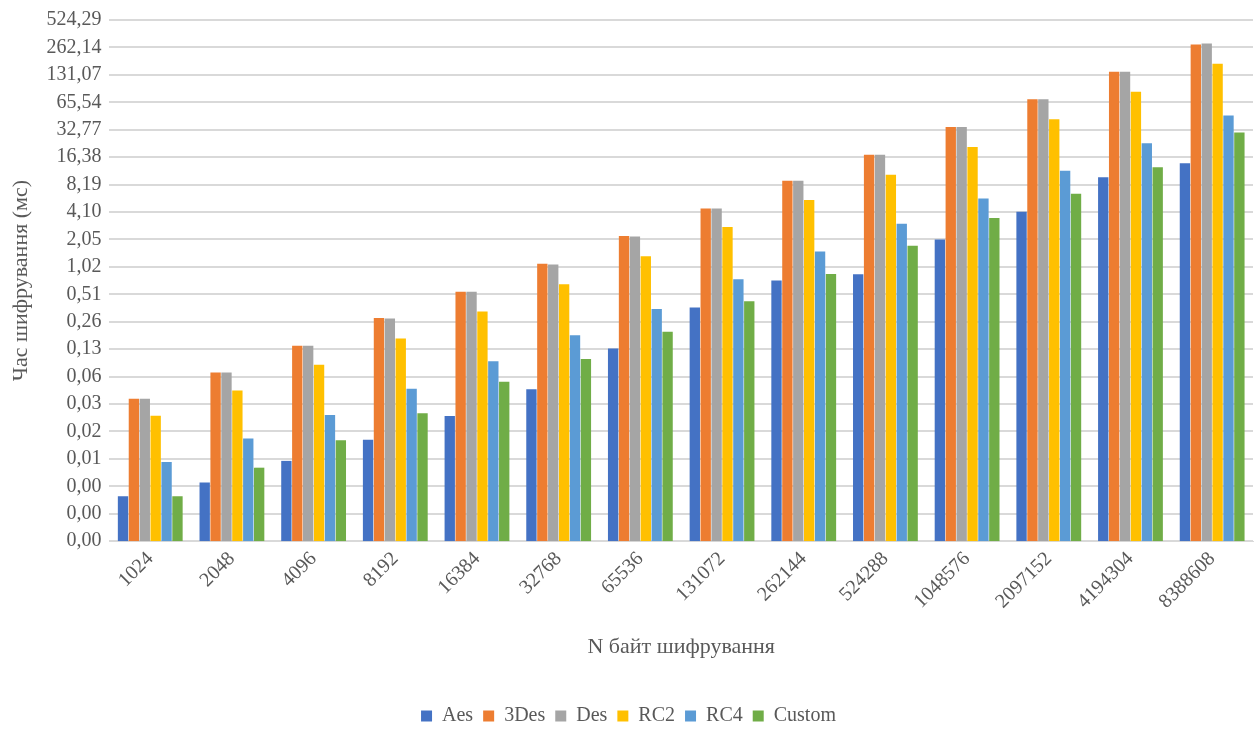 Image resolution: width=1259 pixels, height=736 pixels. What do you see at coordinates (84, 402) in the screenshot?
I see `y-tick-label: 0,03` at bounding box center [84, 402].